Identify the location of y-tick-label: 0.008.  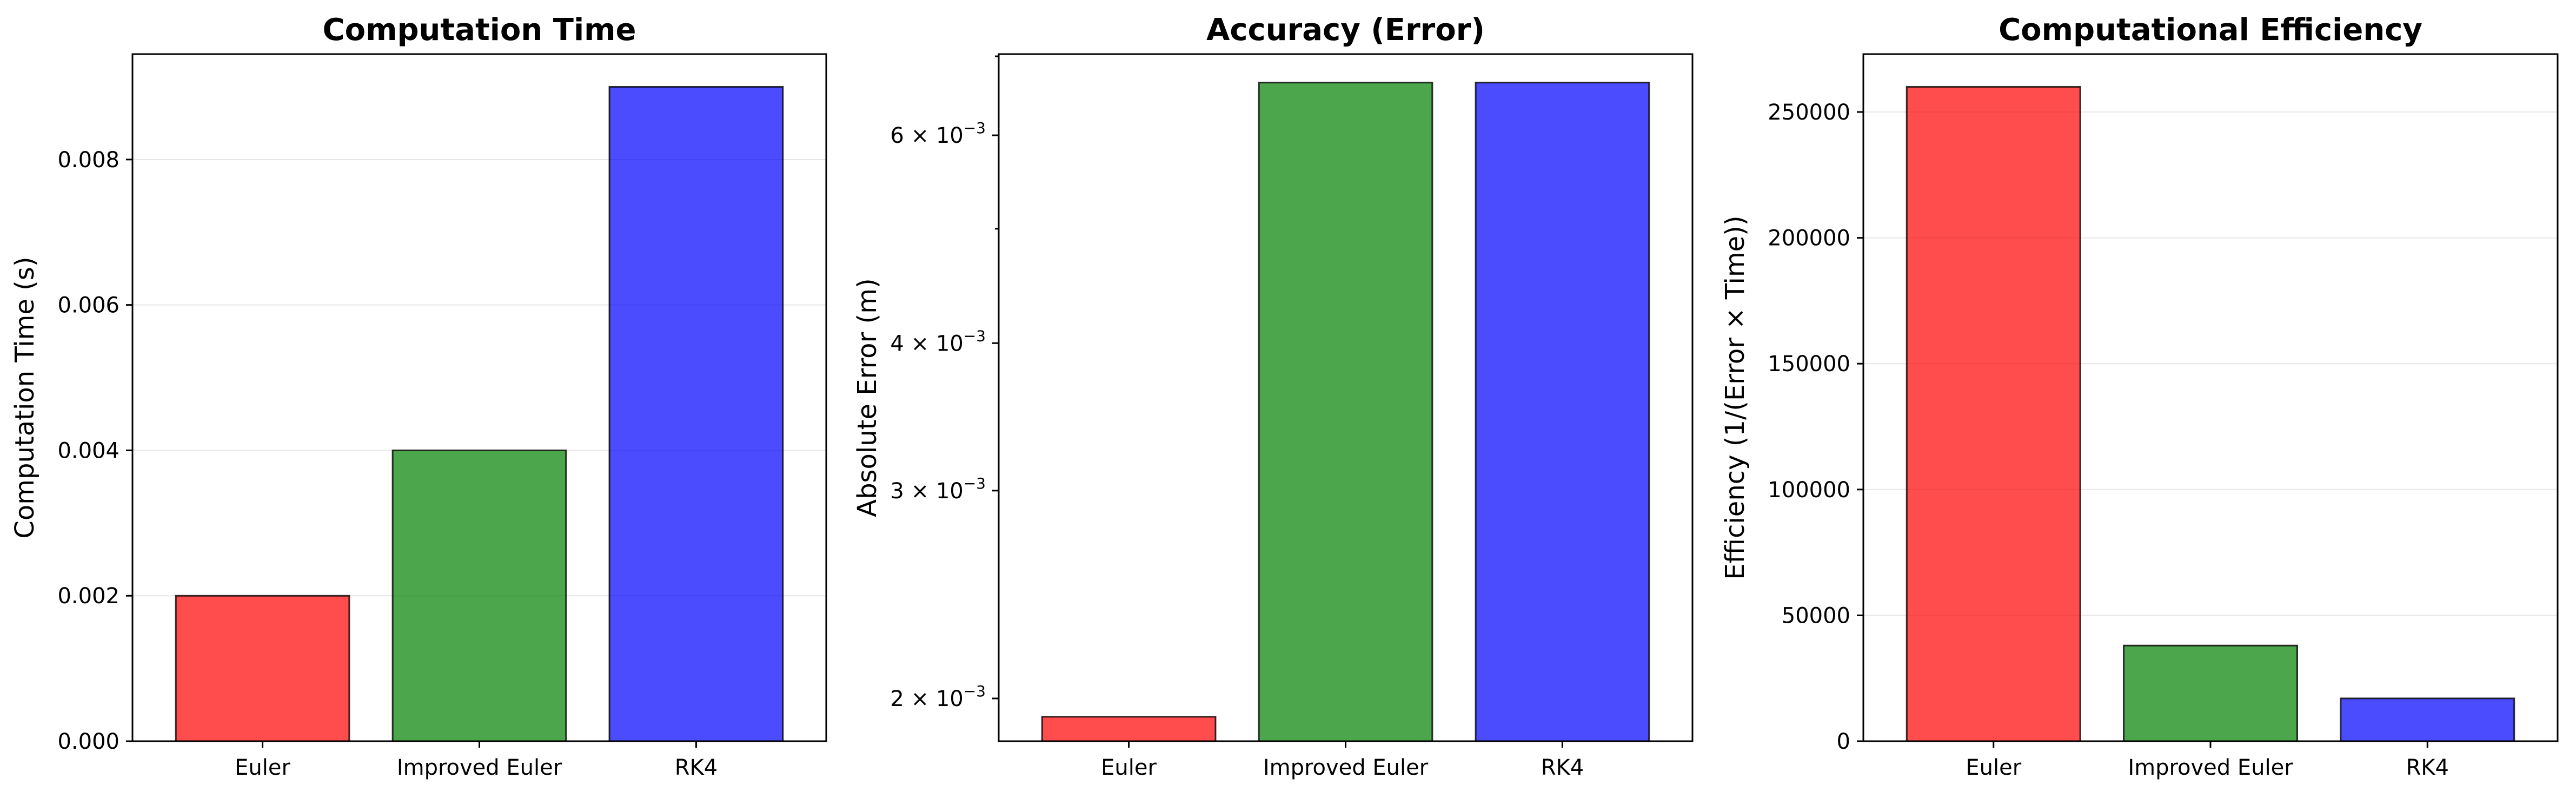
(88, 160).